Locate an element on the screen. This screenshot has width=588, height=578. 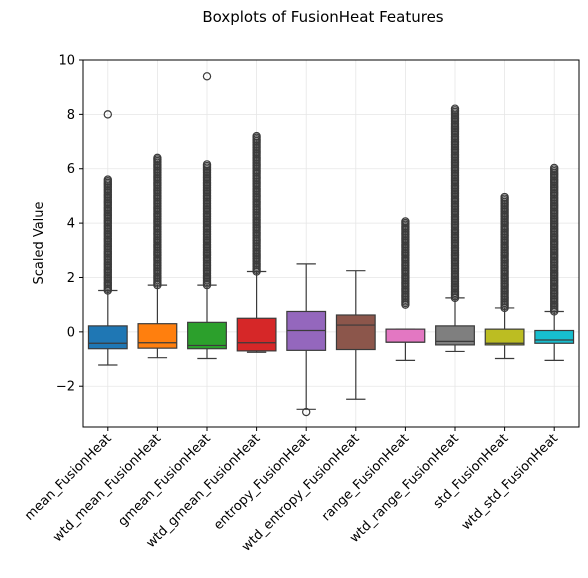
x-tick-label: gmean_FusionHeat is located at coordinates (165, 480).